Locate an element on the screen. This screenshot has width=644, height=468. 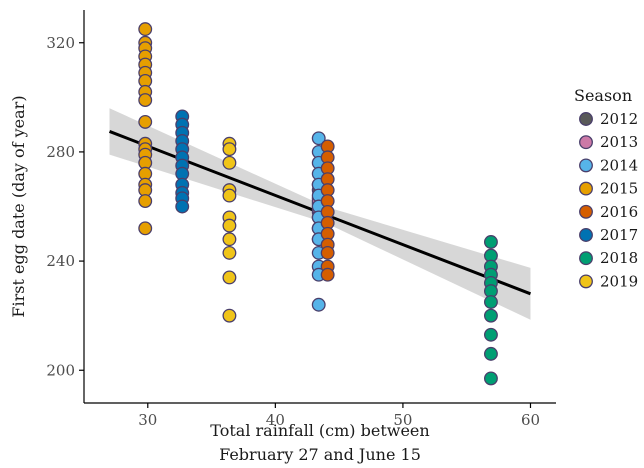
legend-key-2014 is located at coordinates (586, 165).